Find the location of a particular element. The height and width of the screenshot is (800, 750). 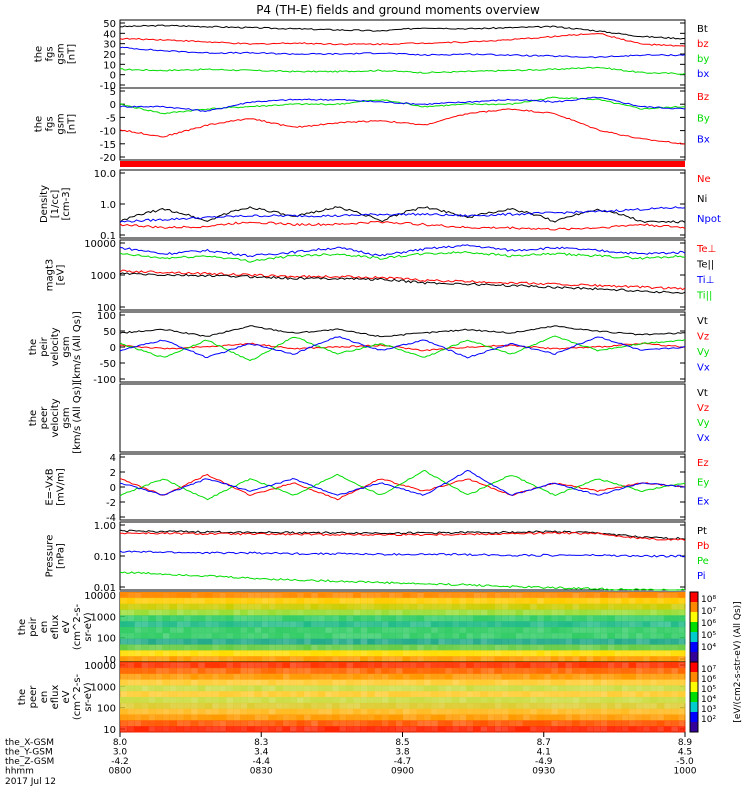

series-line-ex is located at coordinates (402, 482).